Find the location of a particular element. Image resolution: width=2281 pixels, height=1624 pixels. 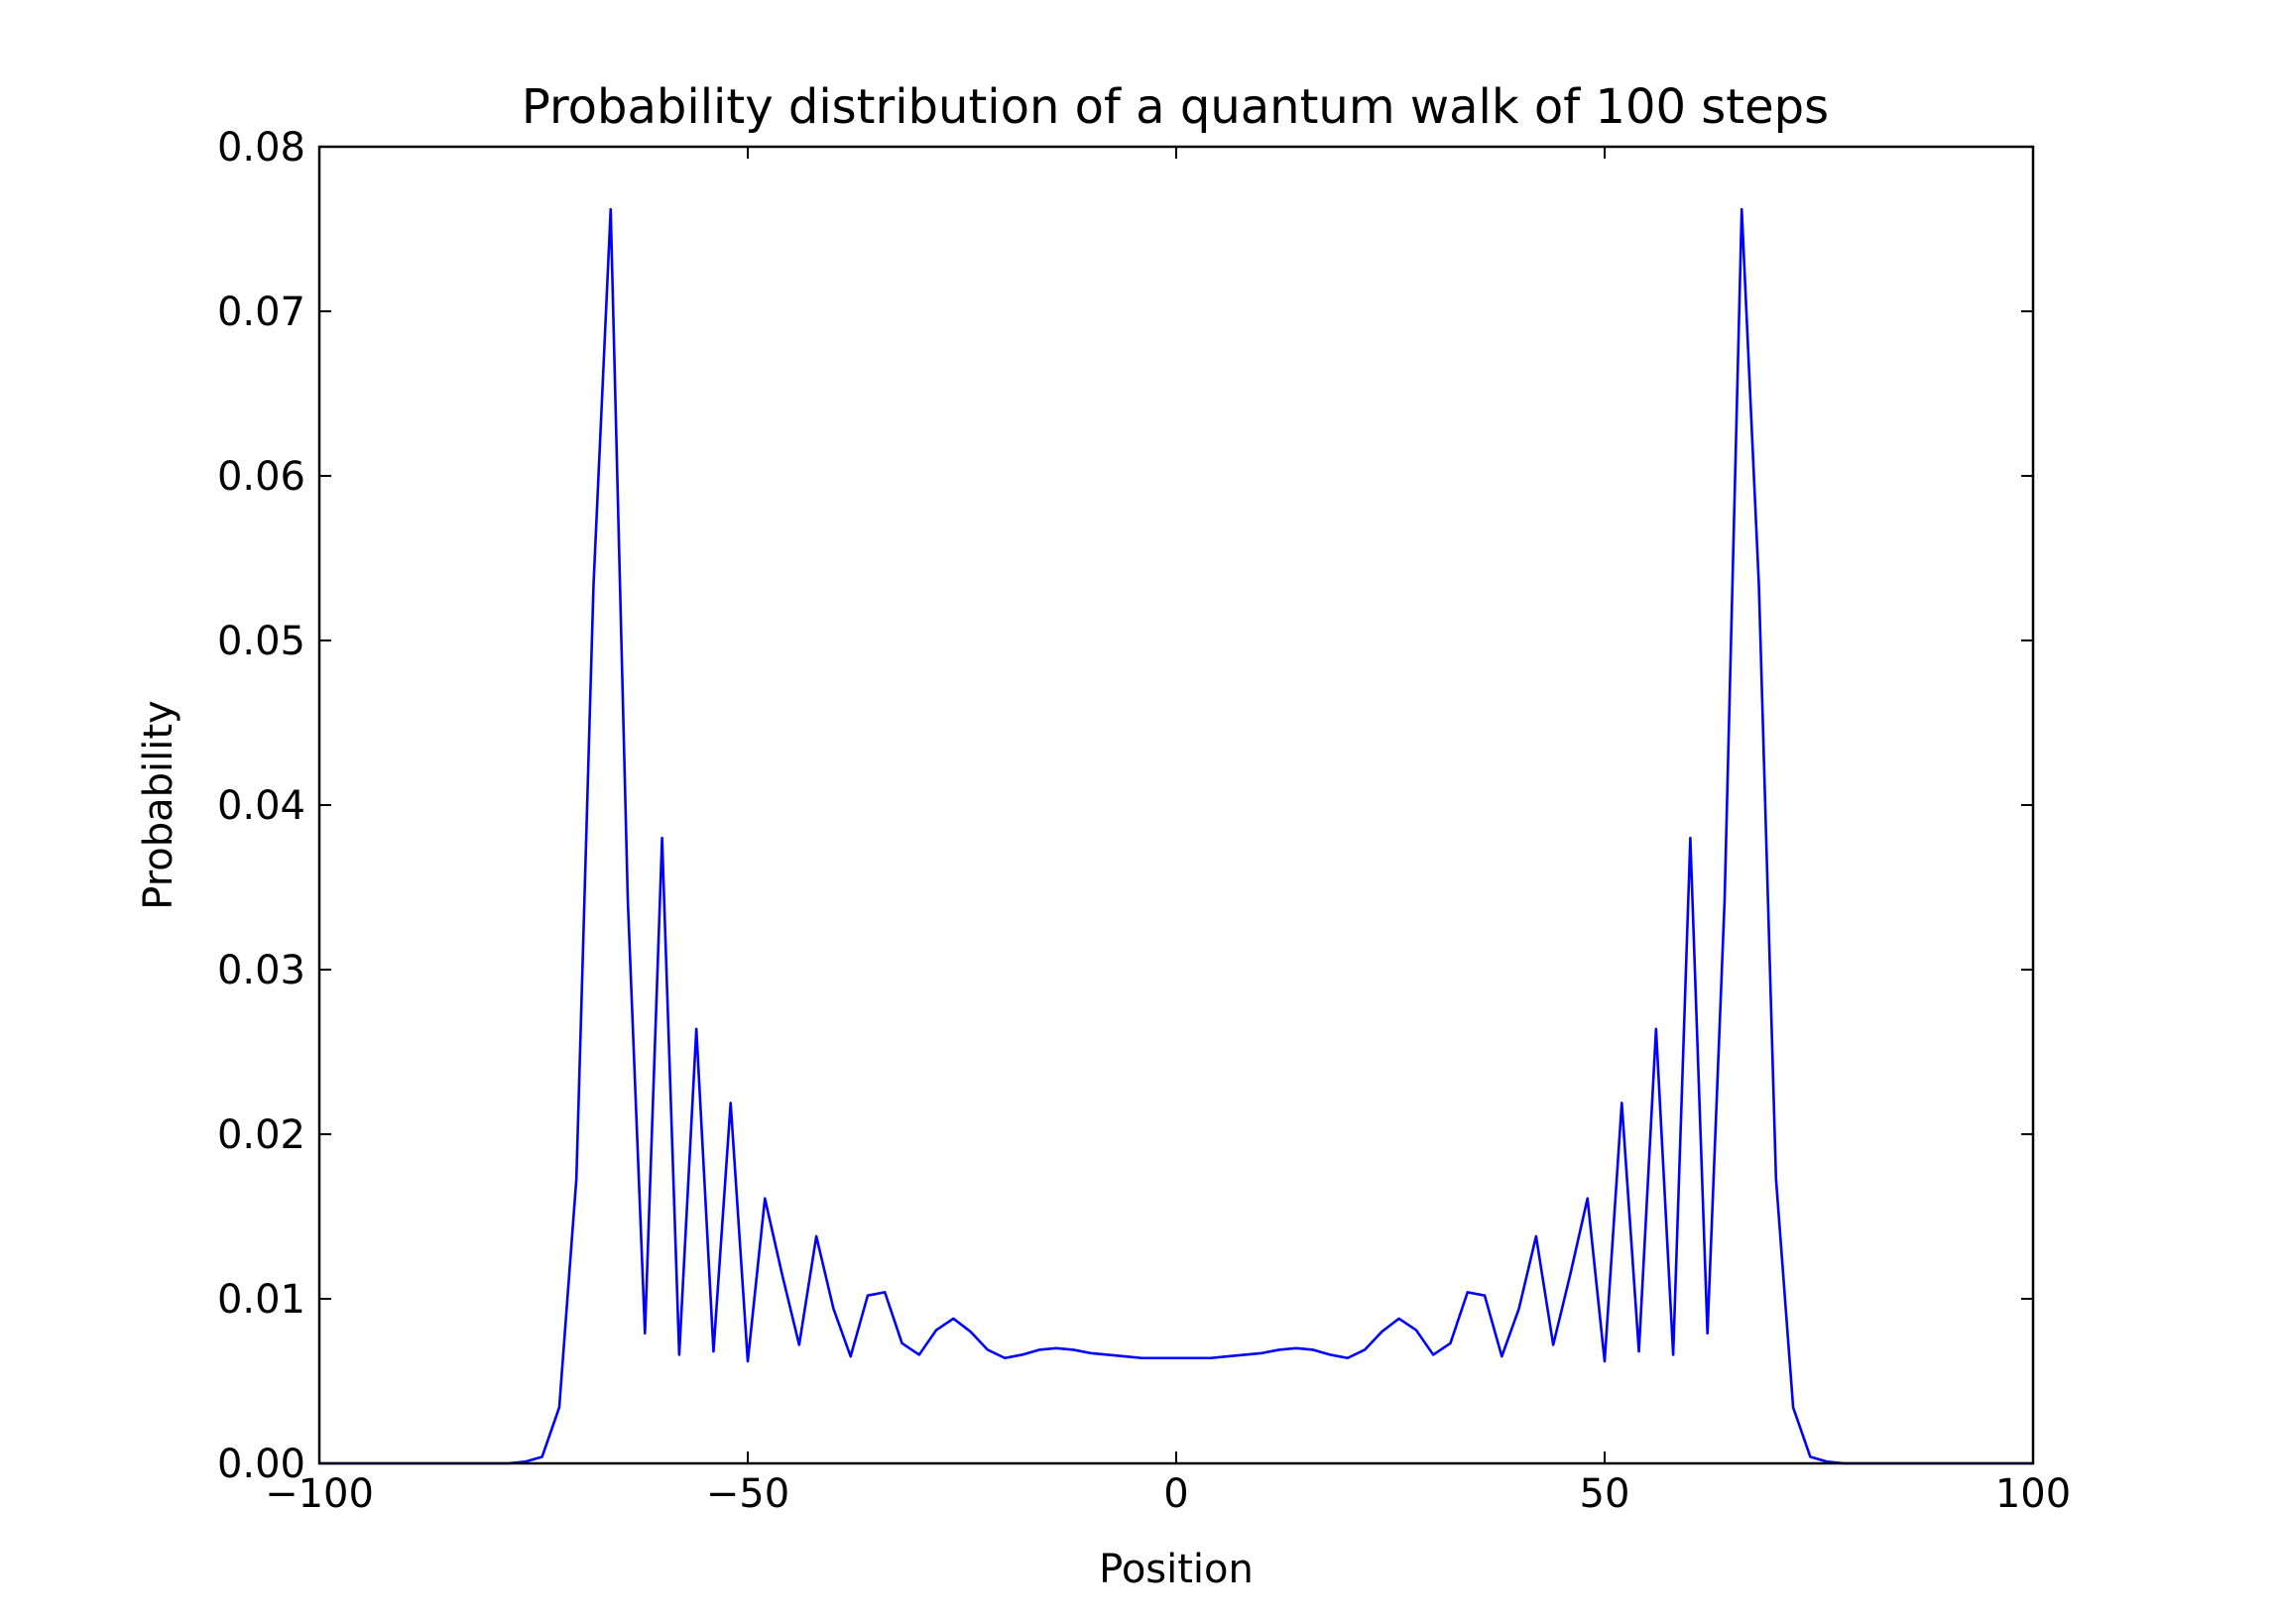

y-tick-label: 0.04 is located at coordinates (261, 806).